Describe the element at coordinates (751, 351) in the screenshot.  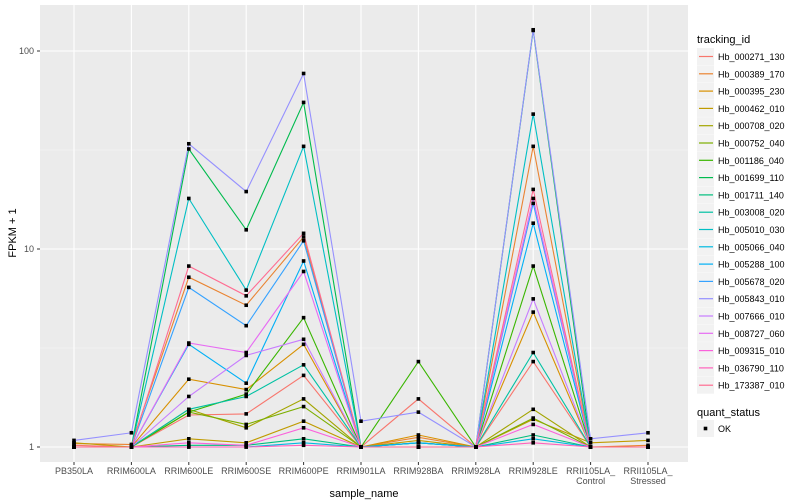
I see `legend-label: Hb_009315_010` at that location.